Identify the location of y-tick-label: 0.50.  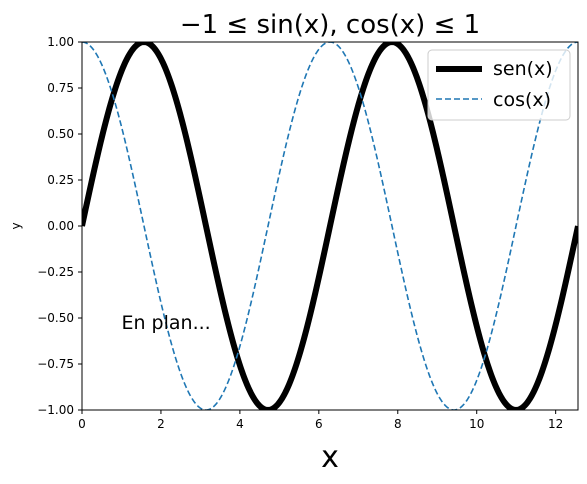
(60, 134).